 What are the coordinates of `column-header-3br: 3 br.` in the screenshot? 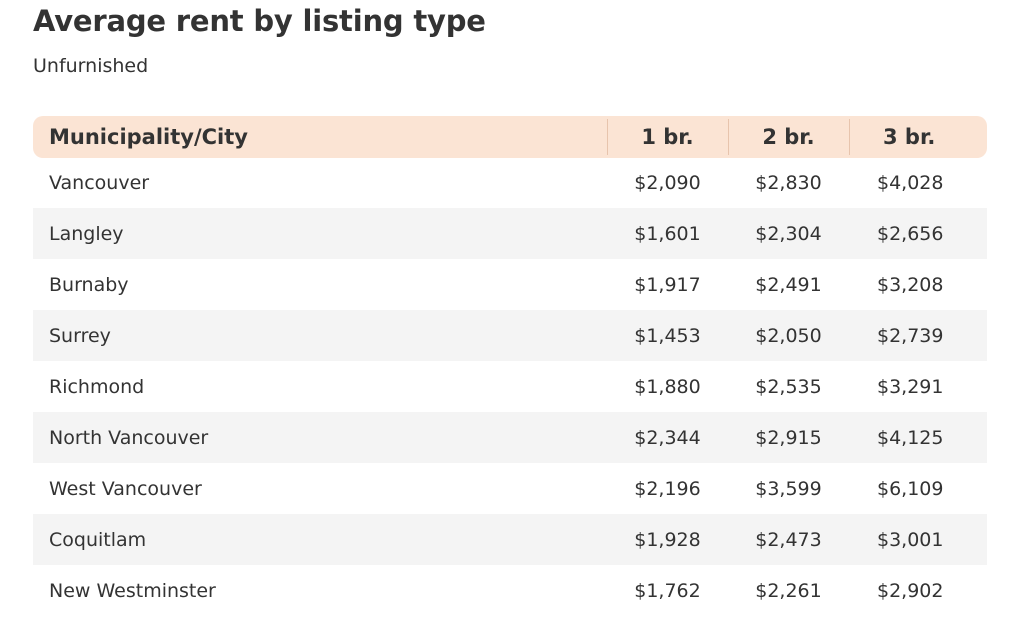 It's located at (918, 137).